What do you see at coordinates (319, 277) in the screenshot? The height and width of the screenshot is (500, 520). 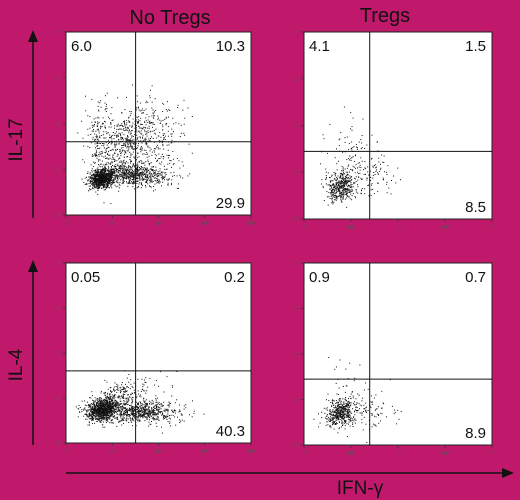 I see `quadrant-percent-upper-left: 0.9` at bounding box center [319, 277].